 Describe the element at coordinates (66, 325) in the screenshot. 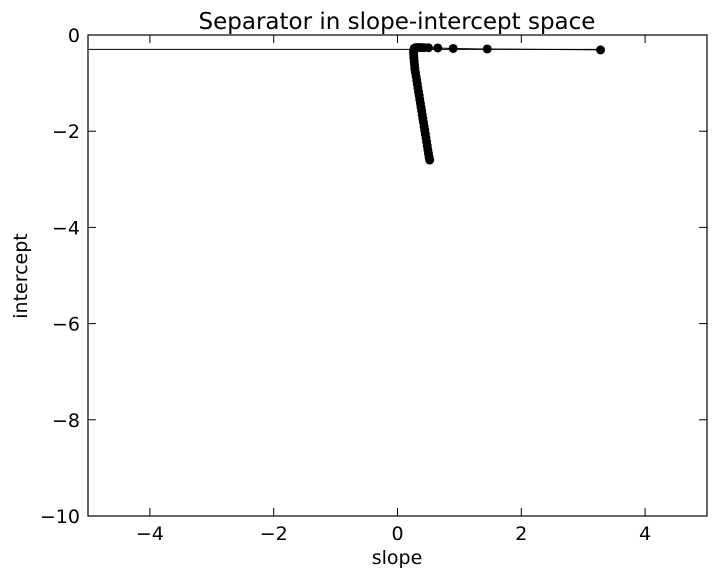

I see `y-tick-label: −6` at that location.